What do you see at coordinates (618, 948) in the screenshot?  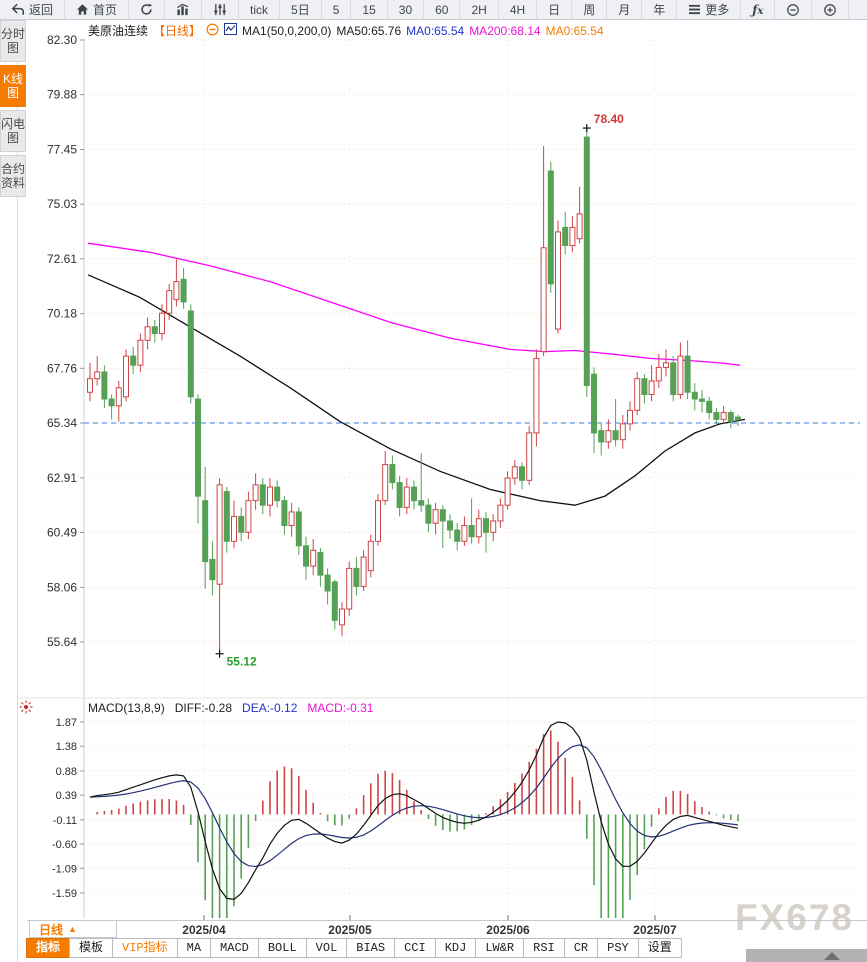 I see `tab-psy: PSY` at bounding box center [618, 948].